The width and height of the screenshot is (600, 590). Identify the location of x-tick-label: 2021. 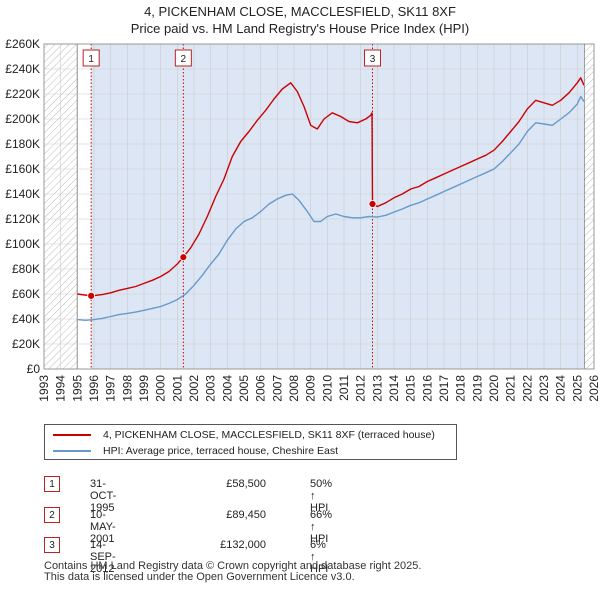
(511, 388).